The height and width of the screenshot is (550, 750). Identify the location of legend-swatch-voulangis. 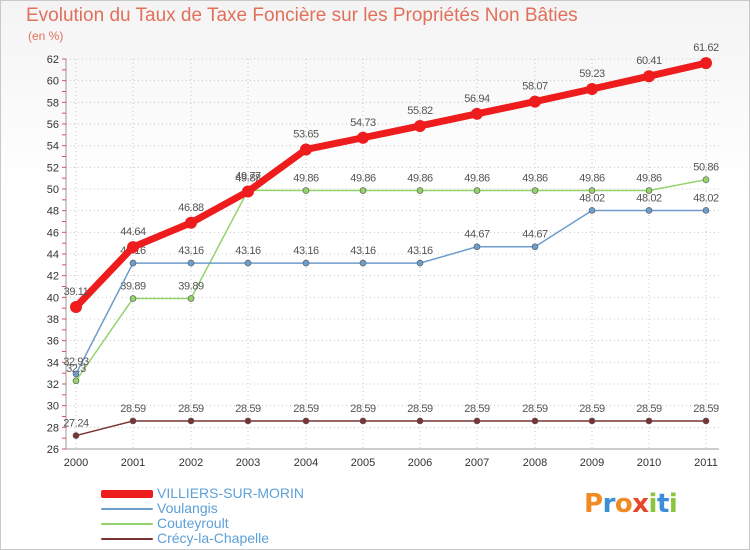
(127, 508).